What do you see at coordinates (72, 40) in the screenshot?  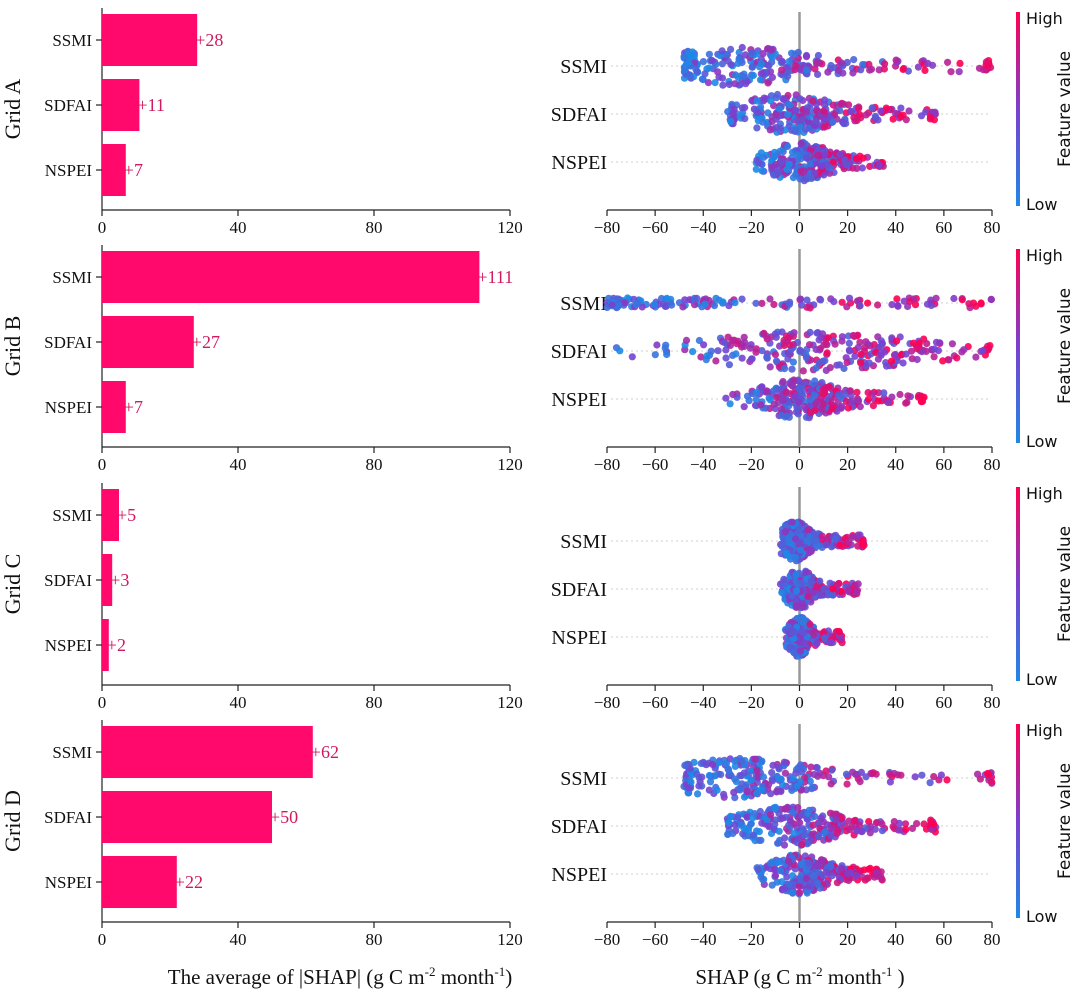 I see `bar-feature-label: SSMI` at bounding box center [72, 40].